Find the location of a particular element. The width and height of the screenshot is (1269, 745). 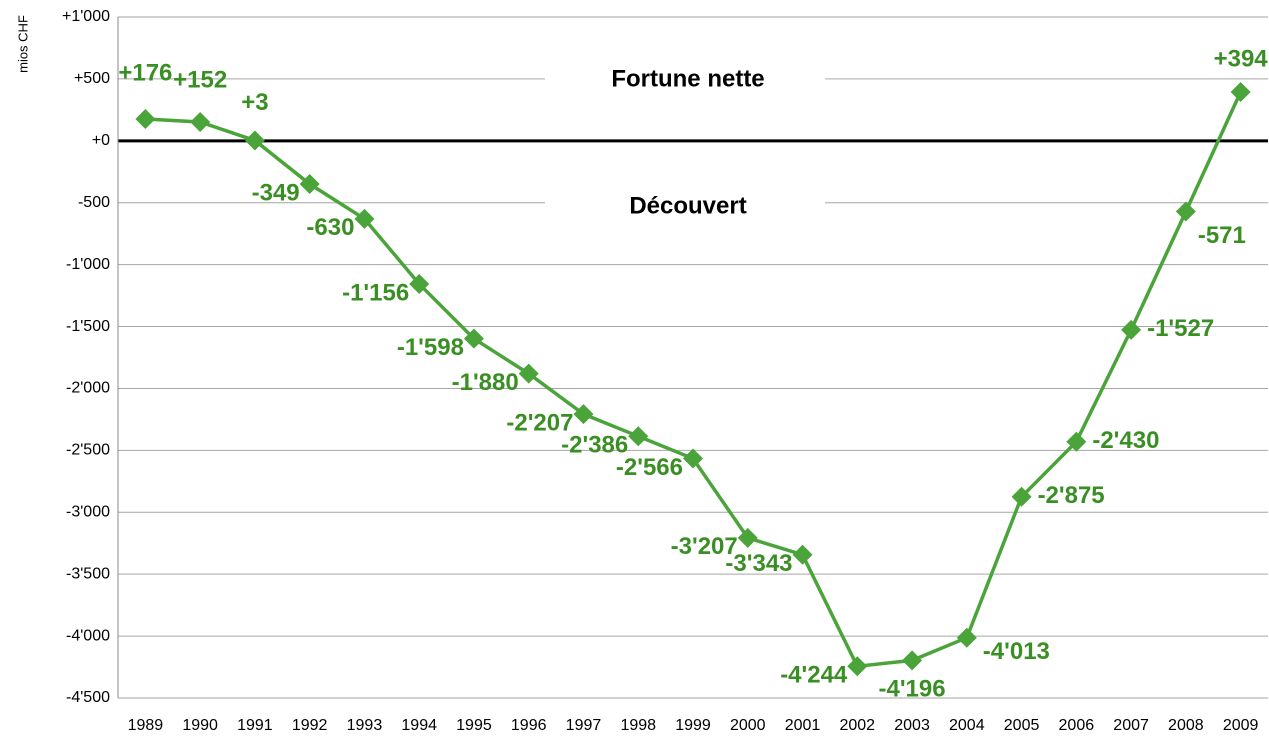

value-label: -4'244 is located at coordinates (814, 675).